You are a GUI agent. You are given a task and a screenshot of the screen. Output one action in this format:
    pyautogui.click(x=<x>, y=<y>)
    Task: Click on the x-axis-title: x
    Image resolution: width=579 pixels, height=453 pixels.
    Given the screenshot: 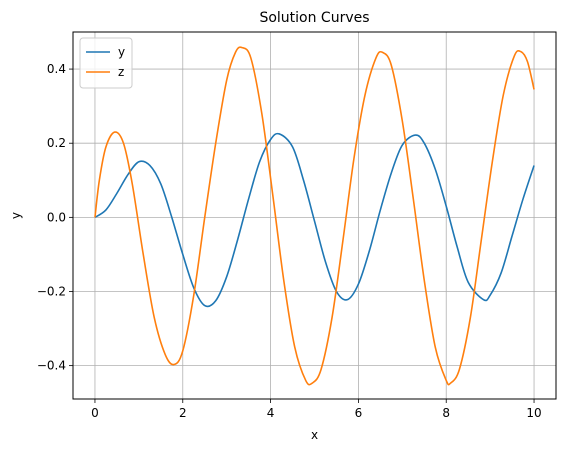 What is the action you would take?
    pyautogui.click(x=314, y=435)
    